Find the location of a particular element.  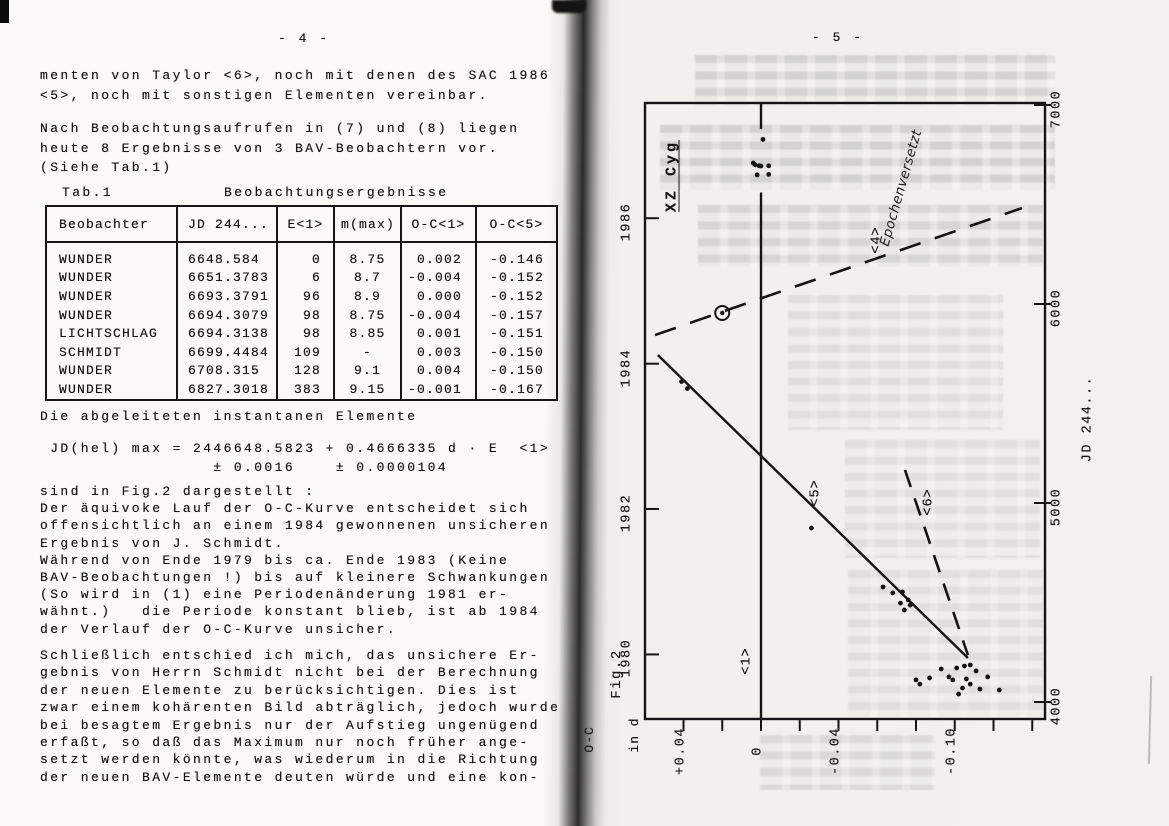

text-line: Ergebnis von J. Schmidt. is located at coordinates (162, 543).